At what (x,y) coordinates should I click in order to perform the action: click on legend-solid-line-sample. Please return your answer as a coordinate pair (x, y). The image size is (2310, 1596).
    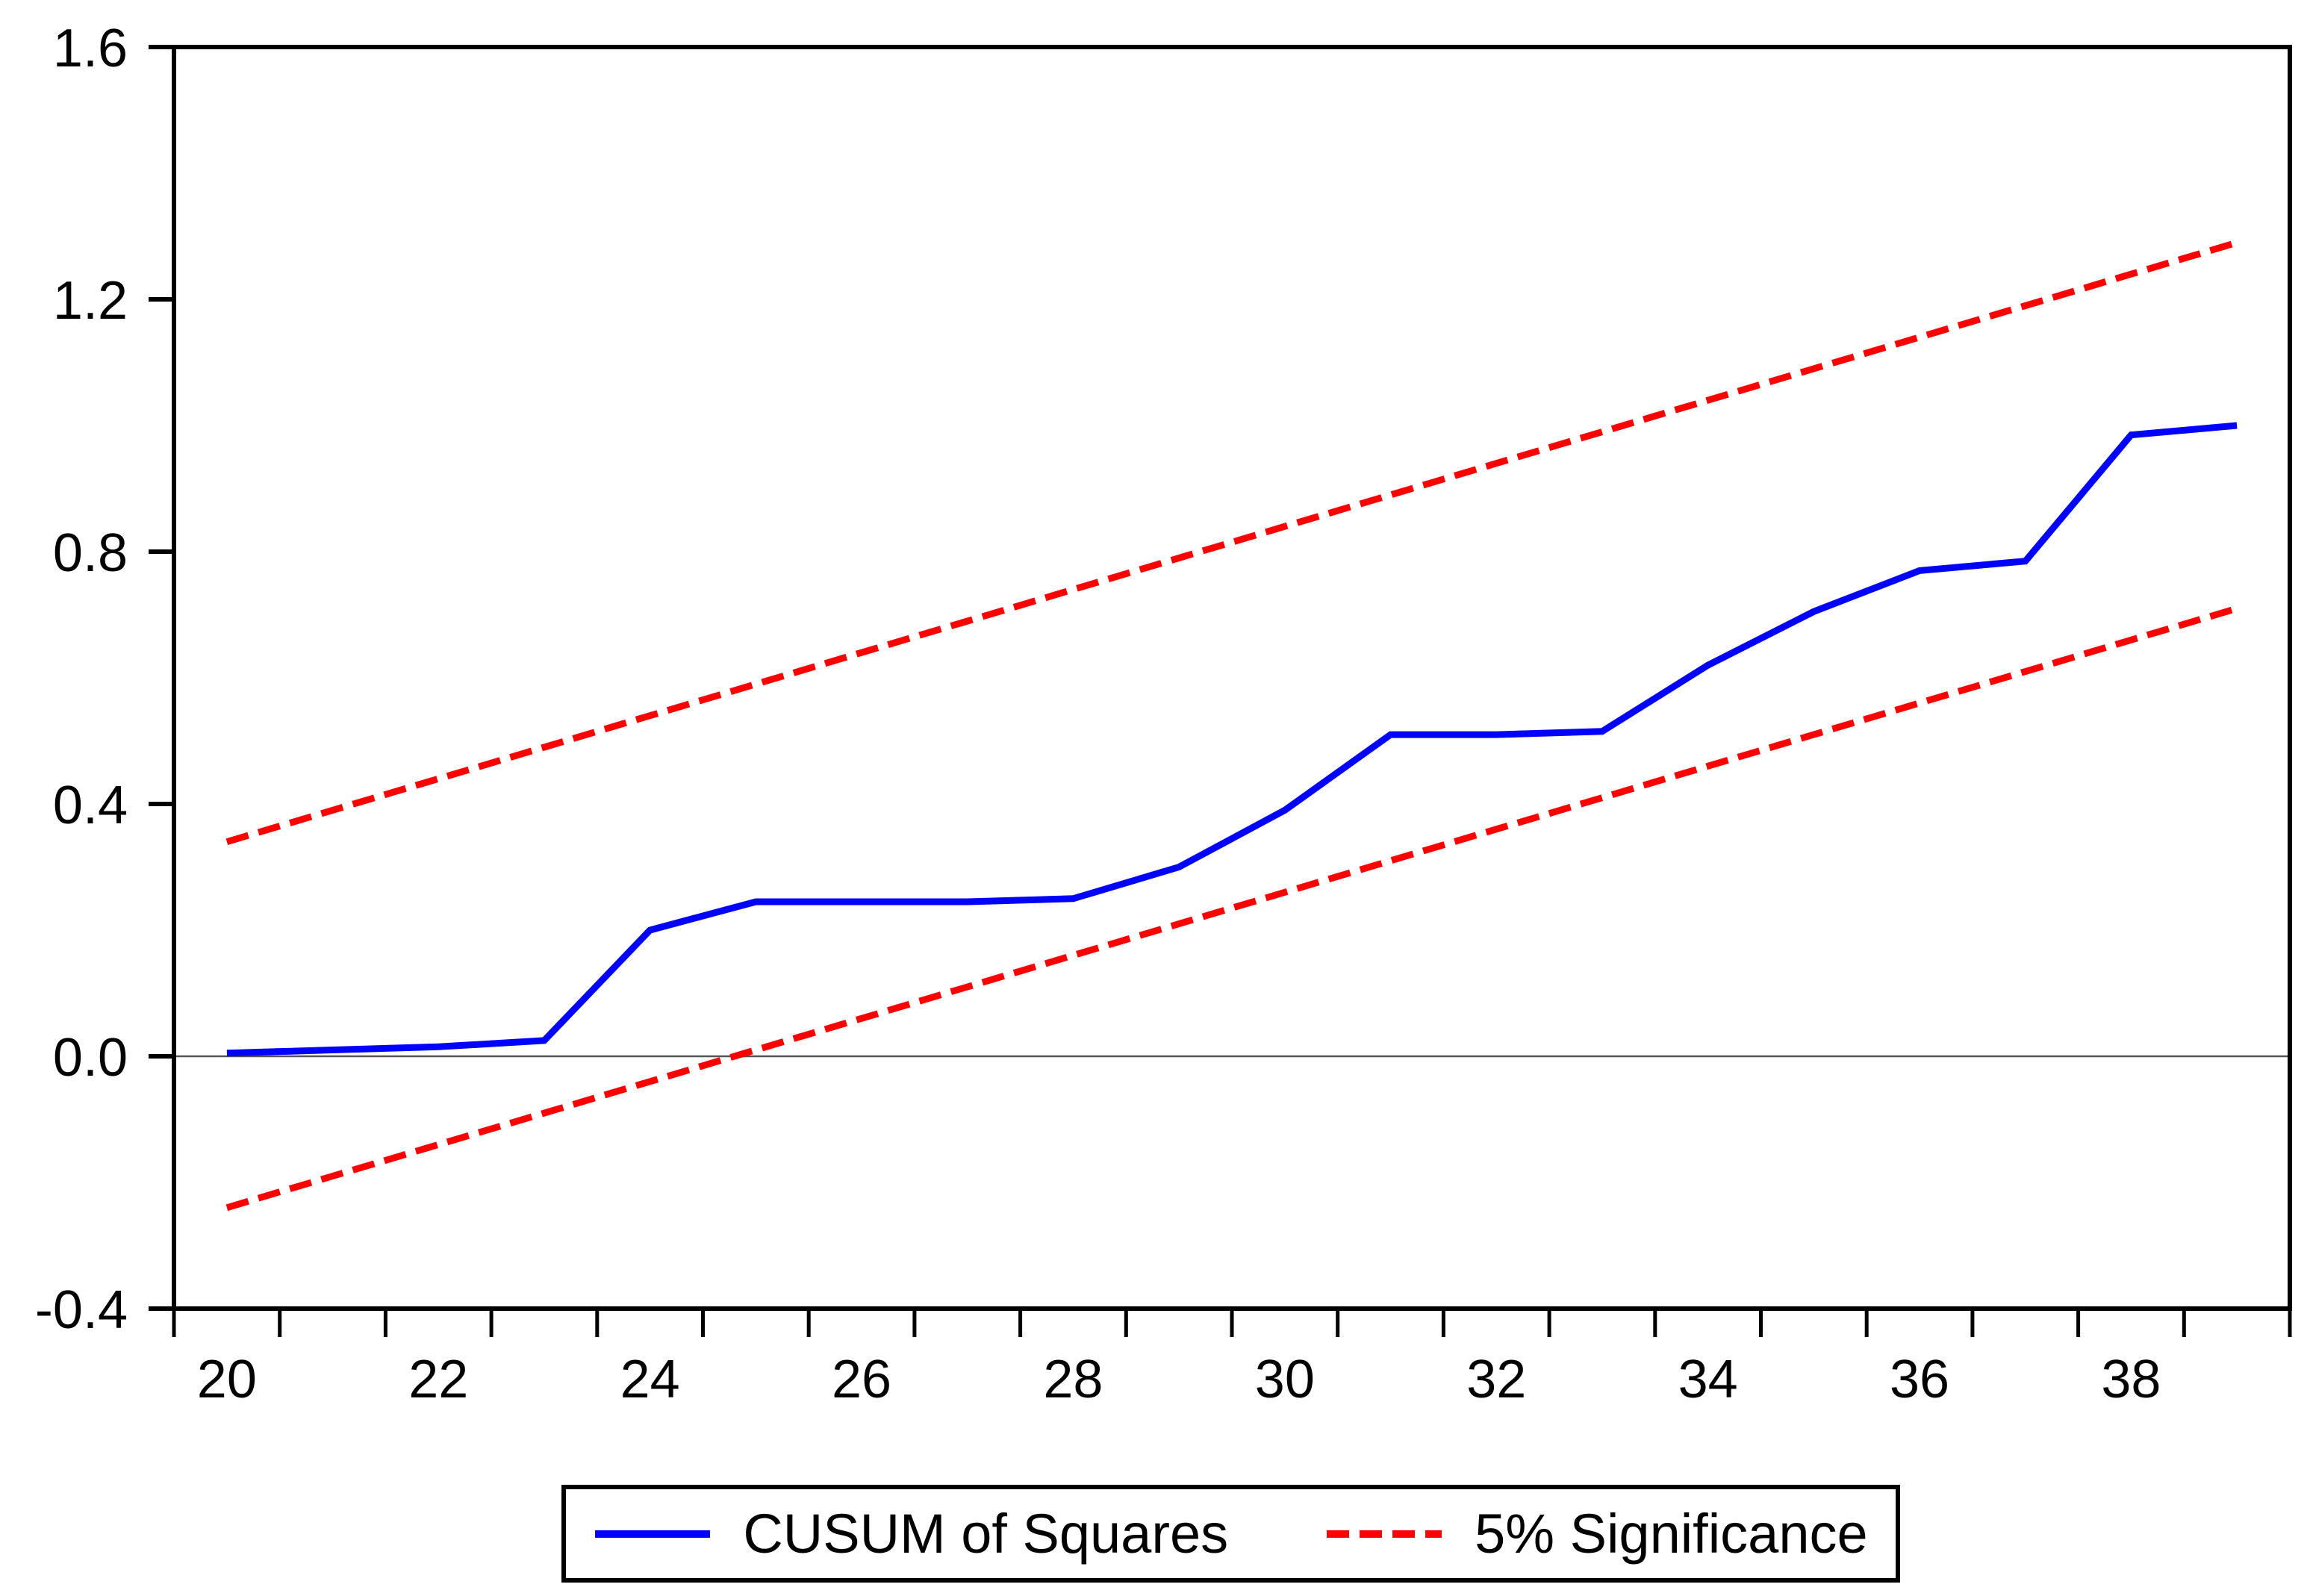
    Looking at the image, I should click on (653, 1534).